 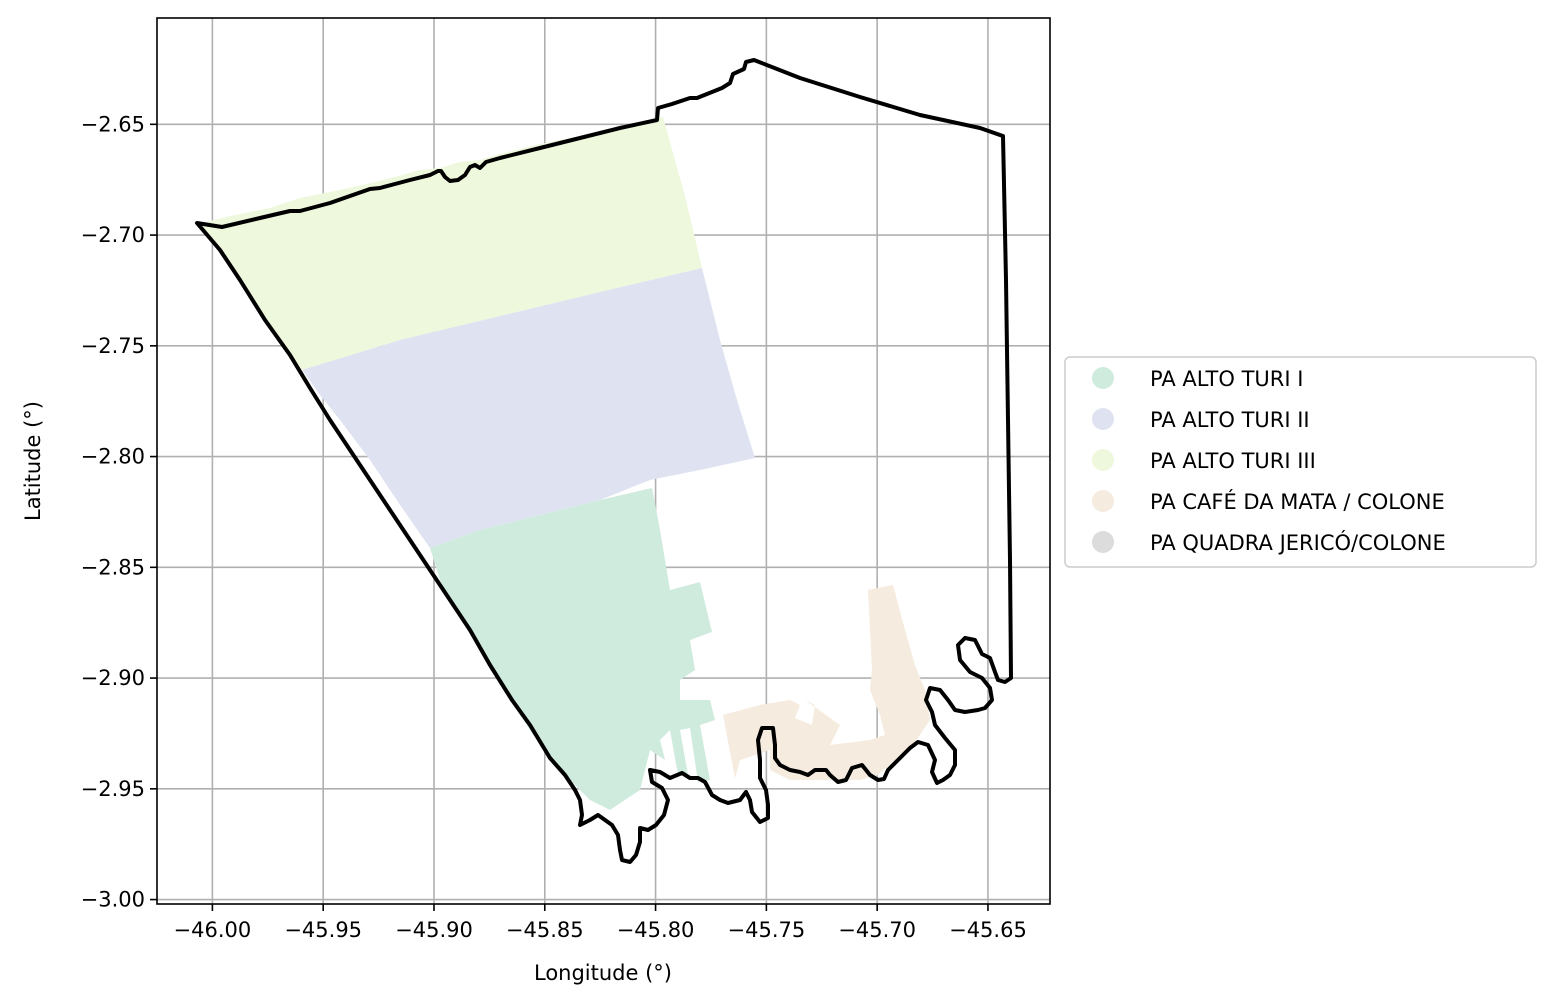 I want to click on legend-label: PA QUADRA JERICÓ/COLONE, so click(x=1298, y=542).